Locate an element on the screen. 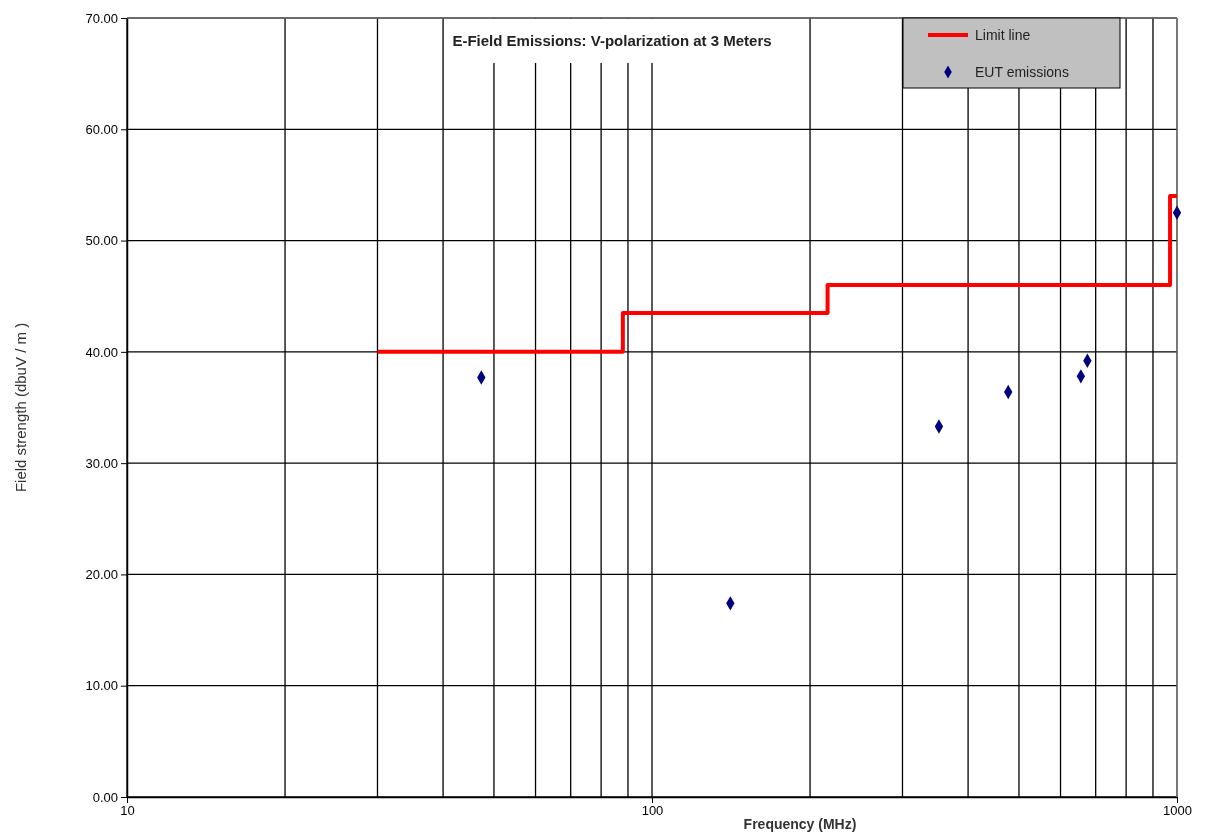 The image size is (1207, 836). legend-label: EUT emissions is located at coordinates (1022, 72).